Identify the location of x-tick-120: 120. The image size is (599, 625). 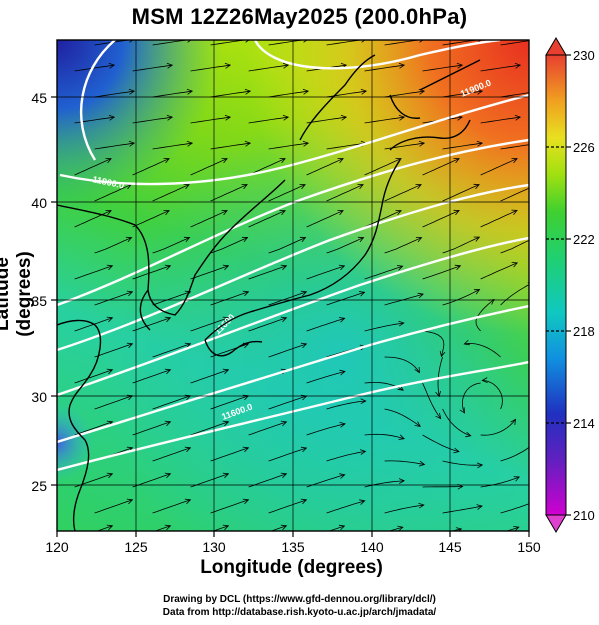
(57, 547).